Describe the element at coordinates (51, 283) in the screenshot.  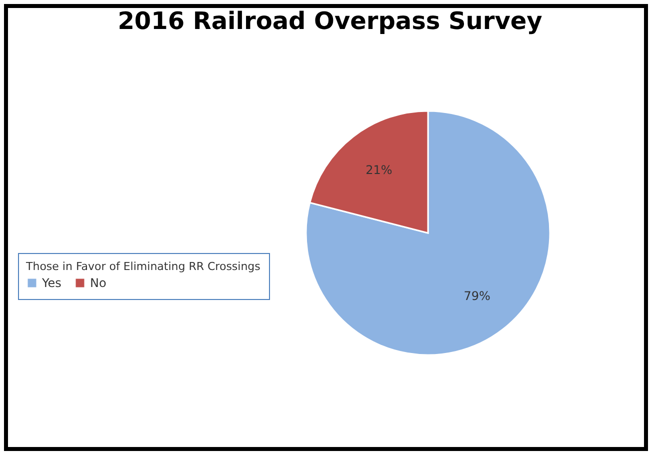
I see `legend-label: Yes` at that location.